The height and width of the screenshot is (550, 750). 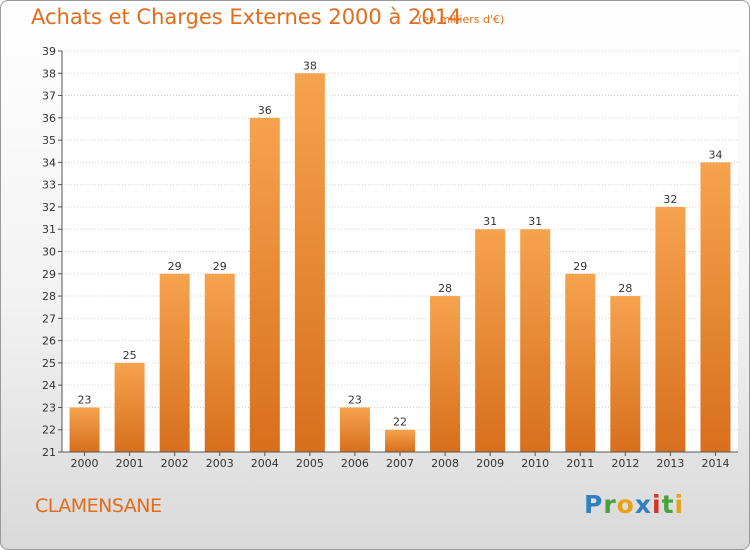 I want to click on y-tick-label: 29, so click(x=49, y=274).